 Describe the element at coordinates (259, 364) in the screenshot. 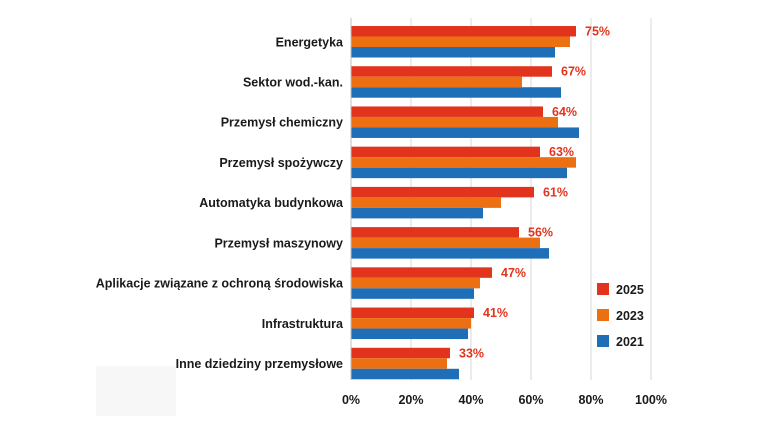

I see `category-label-8: Inne dziedziny przemysłowe` at that location.